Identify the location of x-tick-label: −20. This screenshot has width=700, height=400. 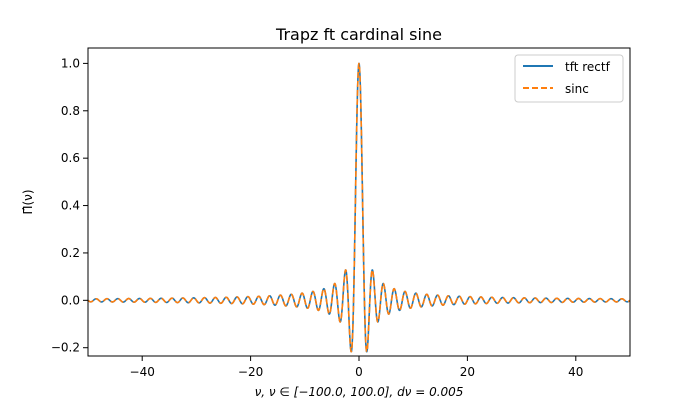
(250, 372).